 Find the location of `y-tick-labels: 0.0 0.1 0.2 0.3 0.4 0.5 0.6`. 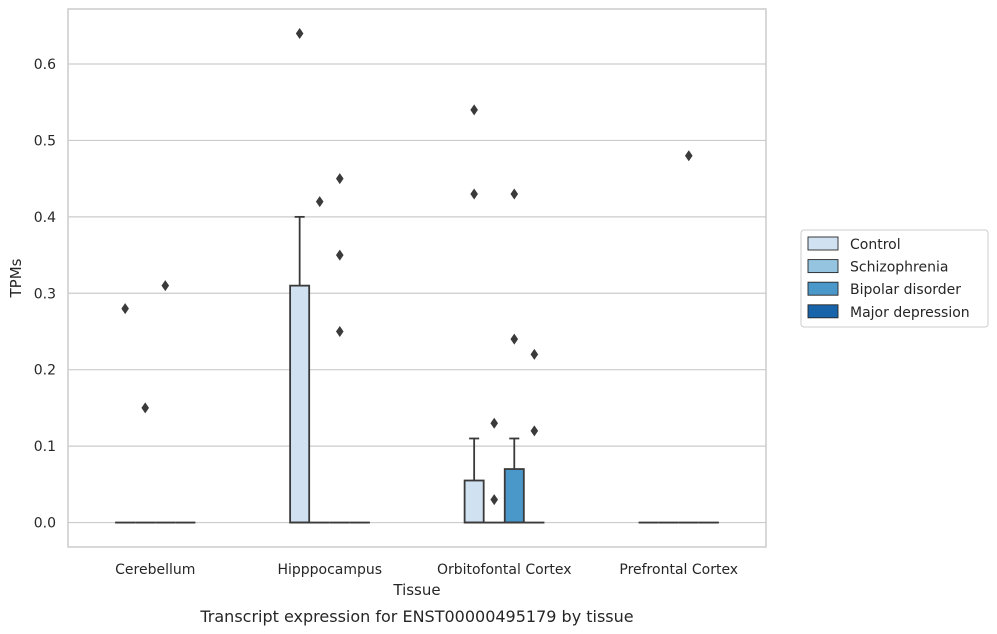

y-tick-labels: 0.0 0.1 0.2 0.3 0.4 0.5 0.6 is located at coordinates (45, 294).